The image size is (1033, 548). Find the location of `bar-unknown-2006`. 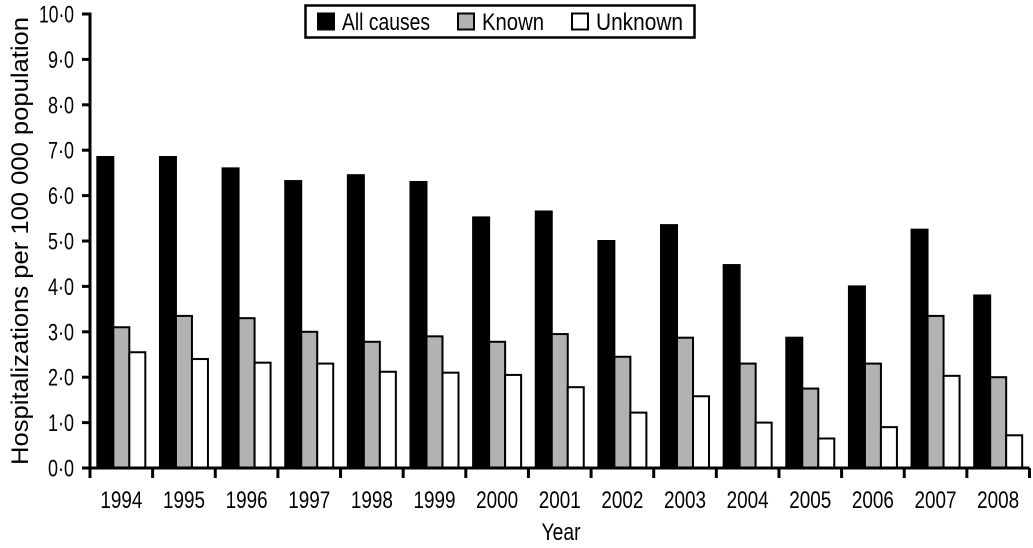

bar-unknown-2006 is located at coordinates (888, 448).